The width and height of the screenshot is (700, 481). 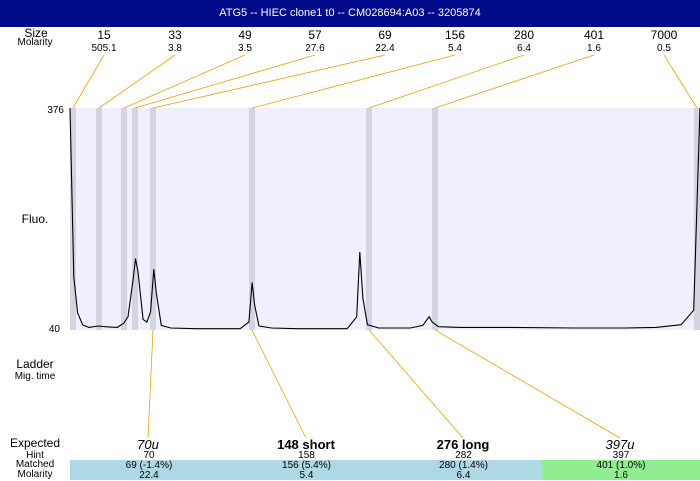 What do you see at coordinates (455, 48) in the screenshot?
I see `ladder-molarity-156: 5.4` at bounding box center [455, 48].